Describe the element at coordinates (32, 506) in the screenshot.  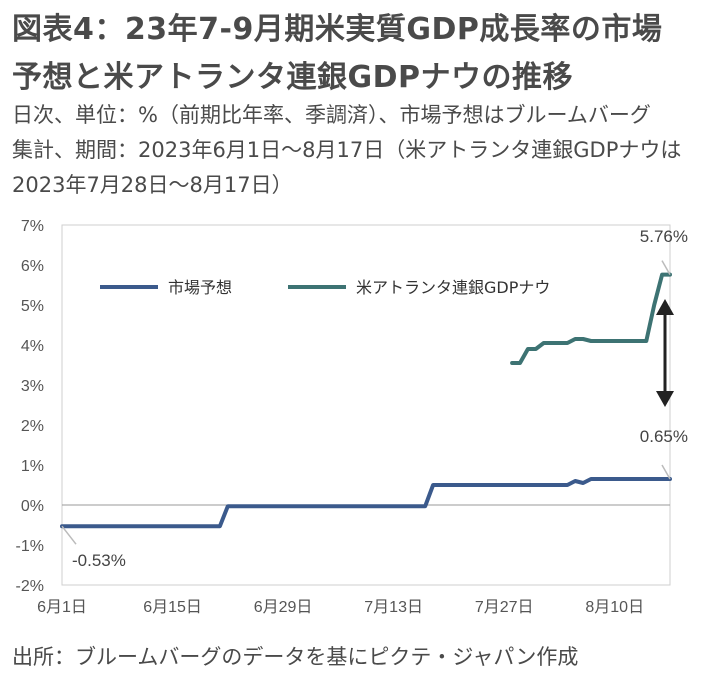
I see `y-tick-label: 0%` at that location.